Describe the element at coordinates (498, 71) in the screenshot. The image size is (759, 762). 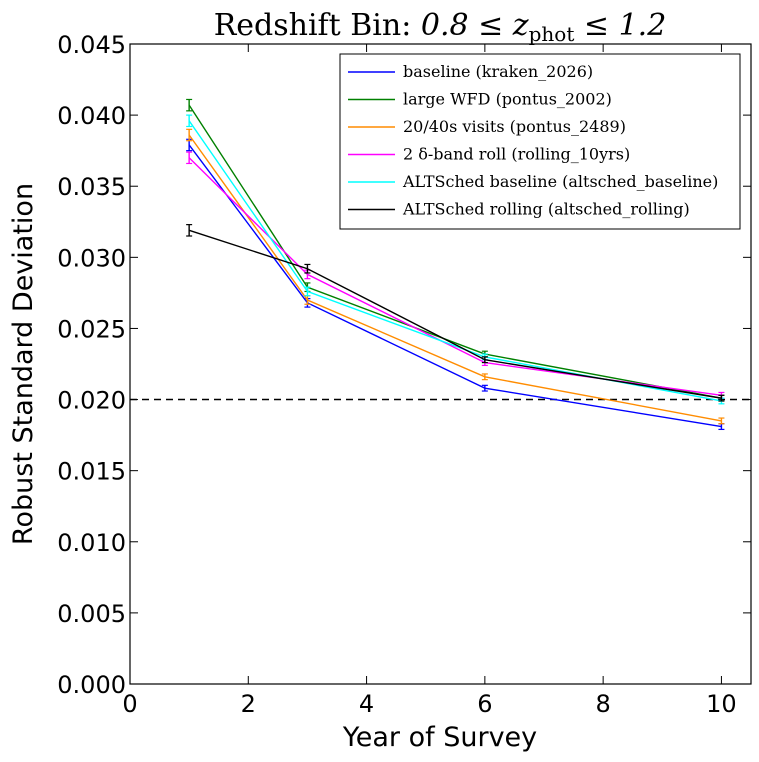
I see `legend-label: baseline (kraken_2026)` at that location.